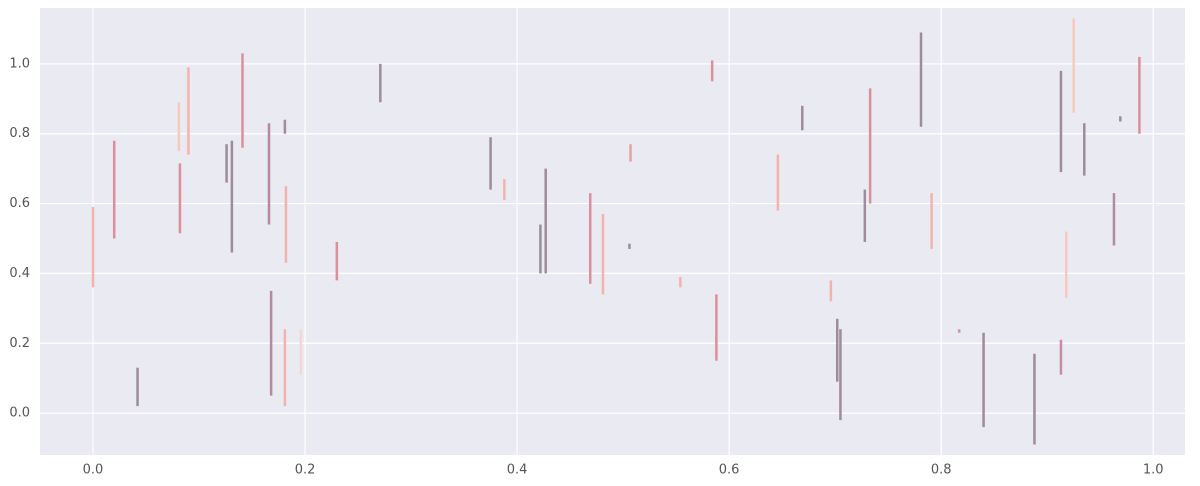 The width and height of the screenshot is (1200, 486). Describe the element at coordinates (19, 133) in the screenshot. I see `y-tick-label: 0.8` at that location.